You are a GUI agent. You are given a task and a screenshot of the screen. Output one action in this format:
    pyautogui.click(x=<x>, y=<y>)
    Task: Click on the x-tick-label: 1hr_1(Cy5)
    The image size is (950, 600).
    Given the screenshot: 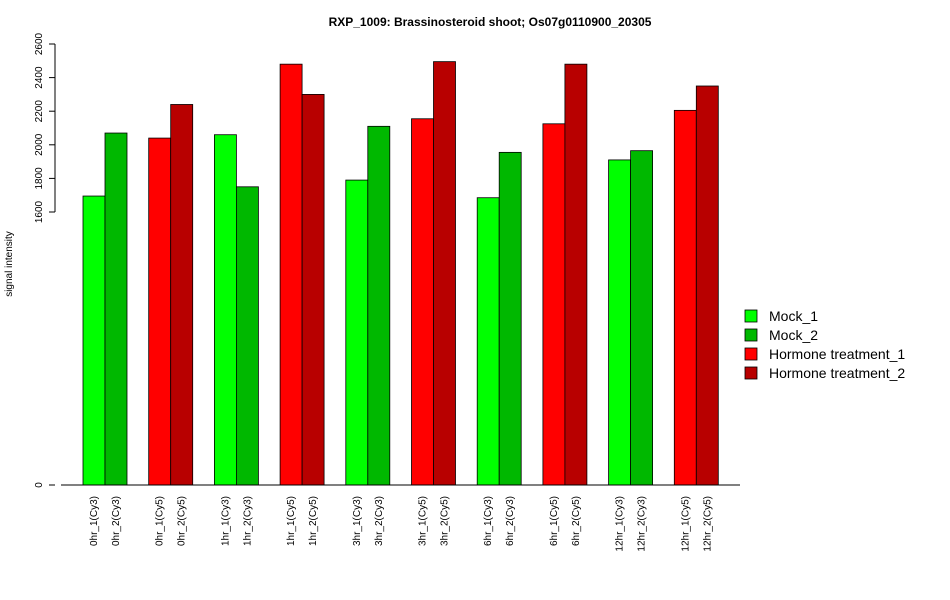 What is the action you would take?
    pyautogui.click(x=291, y=521)
    